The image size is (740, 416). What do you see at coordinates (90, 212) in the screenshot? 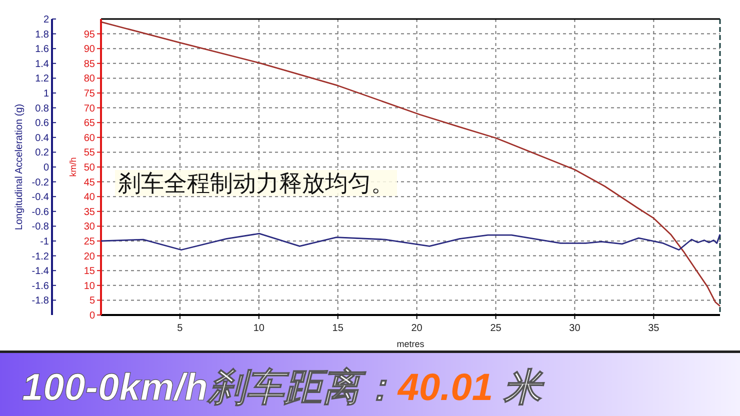
I see `y-tick-label: 35` at bounding box center [90, 212].